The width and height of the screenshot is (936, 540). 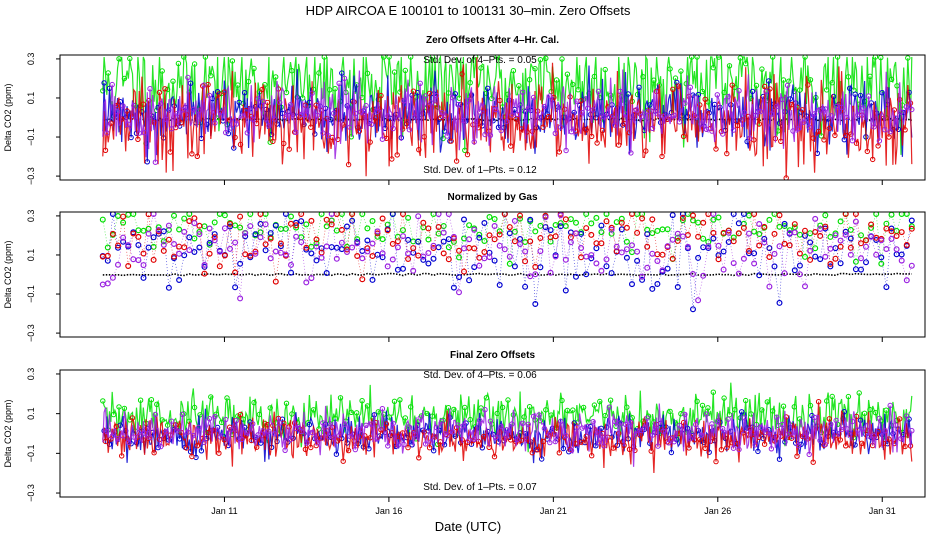 What do you see at coordinates (31, 413) in the screenshot?
I see `y-tick-label: 0.1` at bounding box center [31, 413].